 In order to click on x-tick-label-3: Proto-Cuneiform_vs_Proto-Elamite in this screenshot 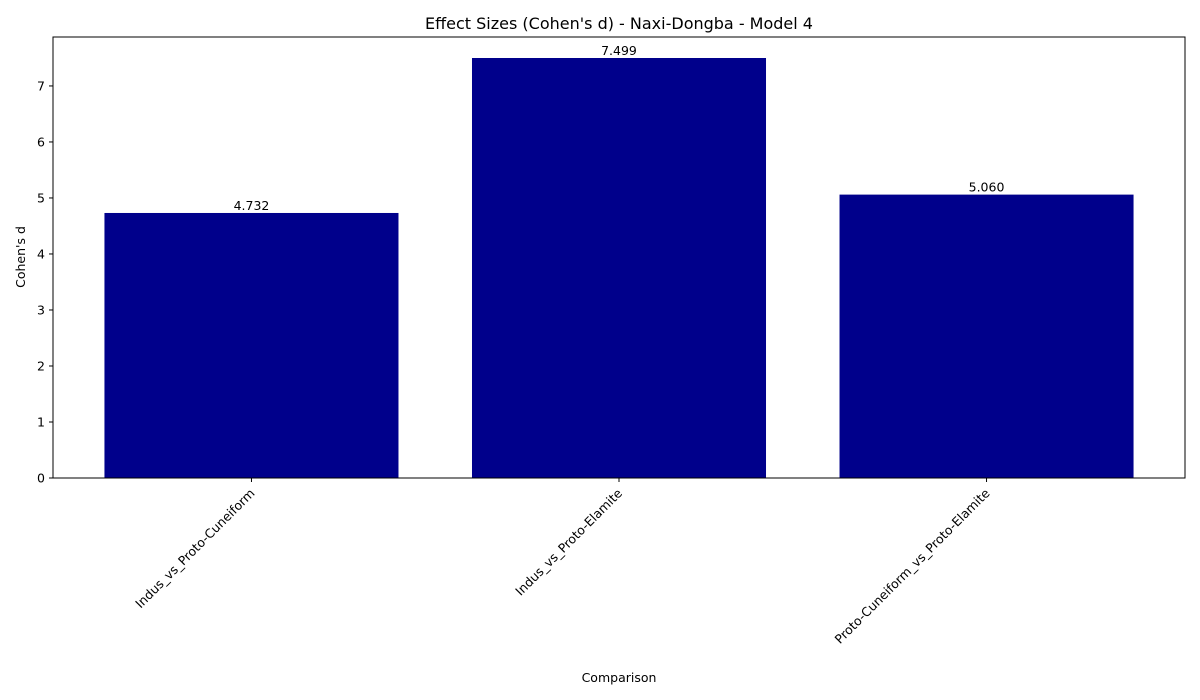, I will do `click(912, 565)`.